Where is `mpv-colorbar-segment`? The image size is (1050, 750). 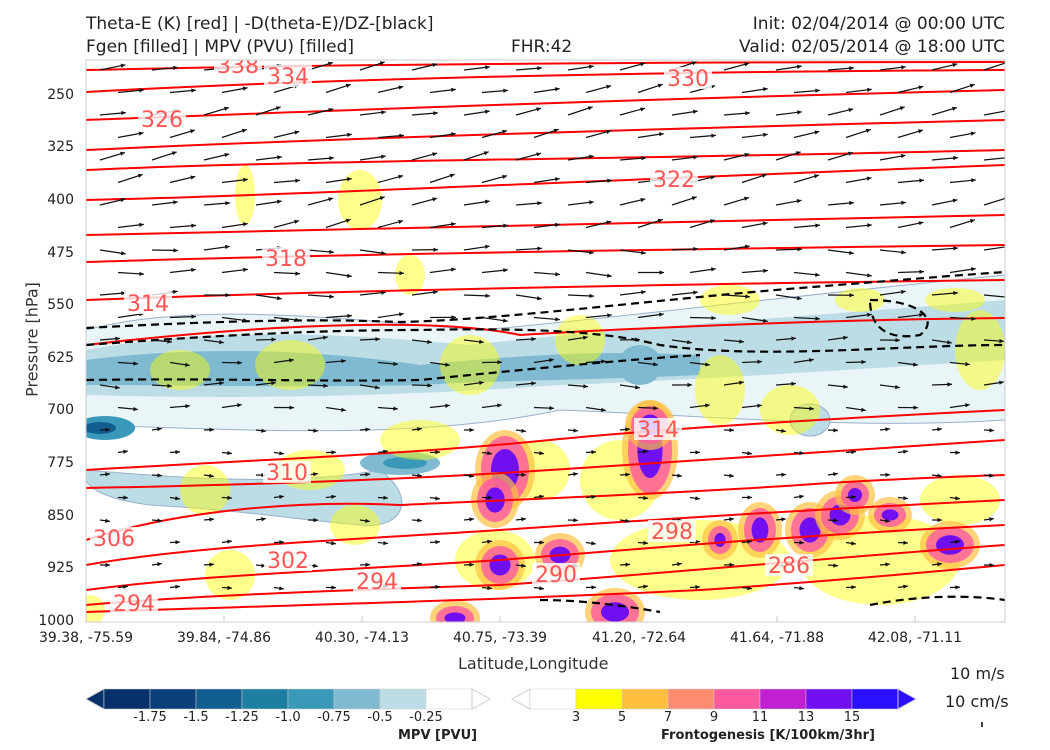
mpv-colorbar-segment is located at coordinates (357, 699).